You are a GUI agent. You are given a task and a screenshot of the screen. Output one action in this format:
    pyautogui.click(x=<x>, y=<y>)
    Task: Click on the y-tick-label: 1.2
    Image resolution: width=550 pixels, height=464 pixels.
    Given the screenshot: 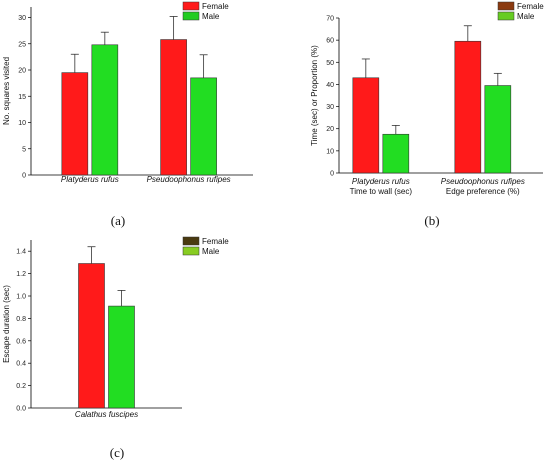 What is the action you would take?
    pyautogui.click(x=21, y=274)
    